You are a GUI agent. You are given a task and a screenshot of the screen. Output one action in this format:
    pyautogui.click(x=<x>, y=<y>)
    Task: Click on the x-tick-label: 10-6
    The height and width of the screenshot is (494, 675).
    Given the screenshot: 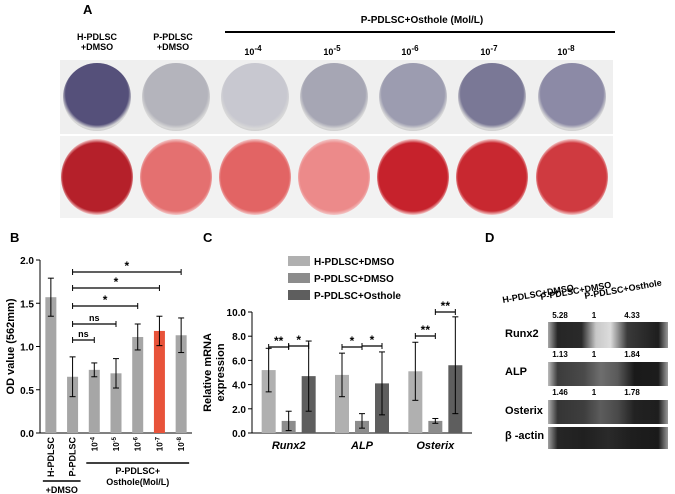 What is the action you would take?
    pyautogui.click(x=138, y=443)
    